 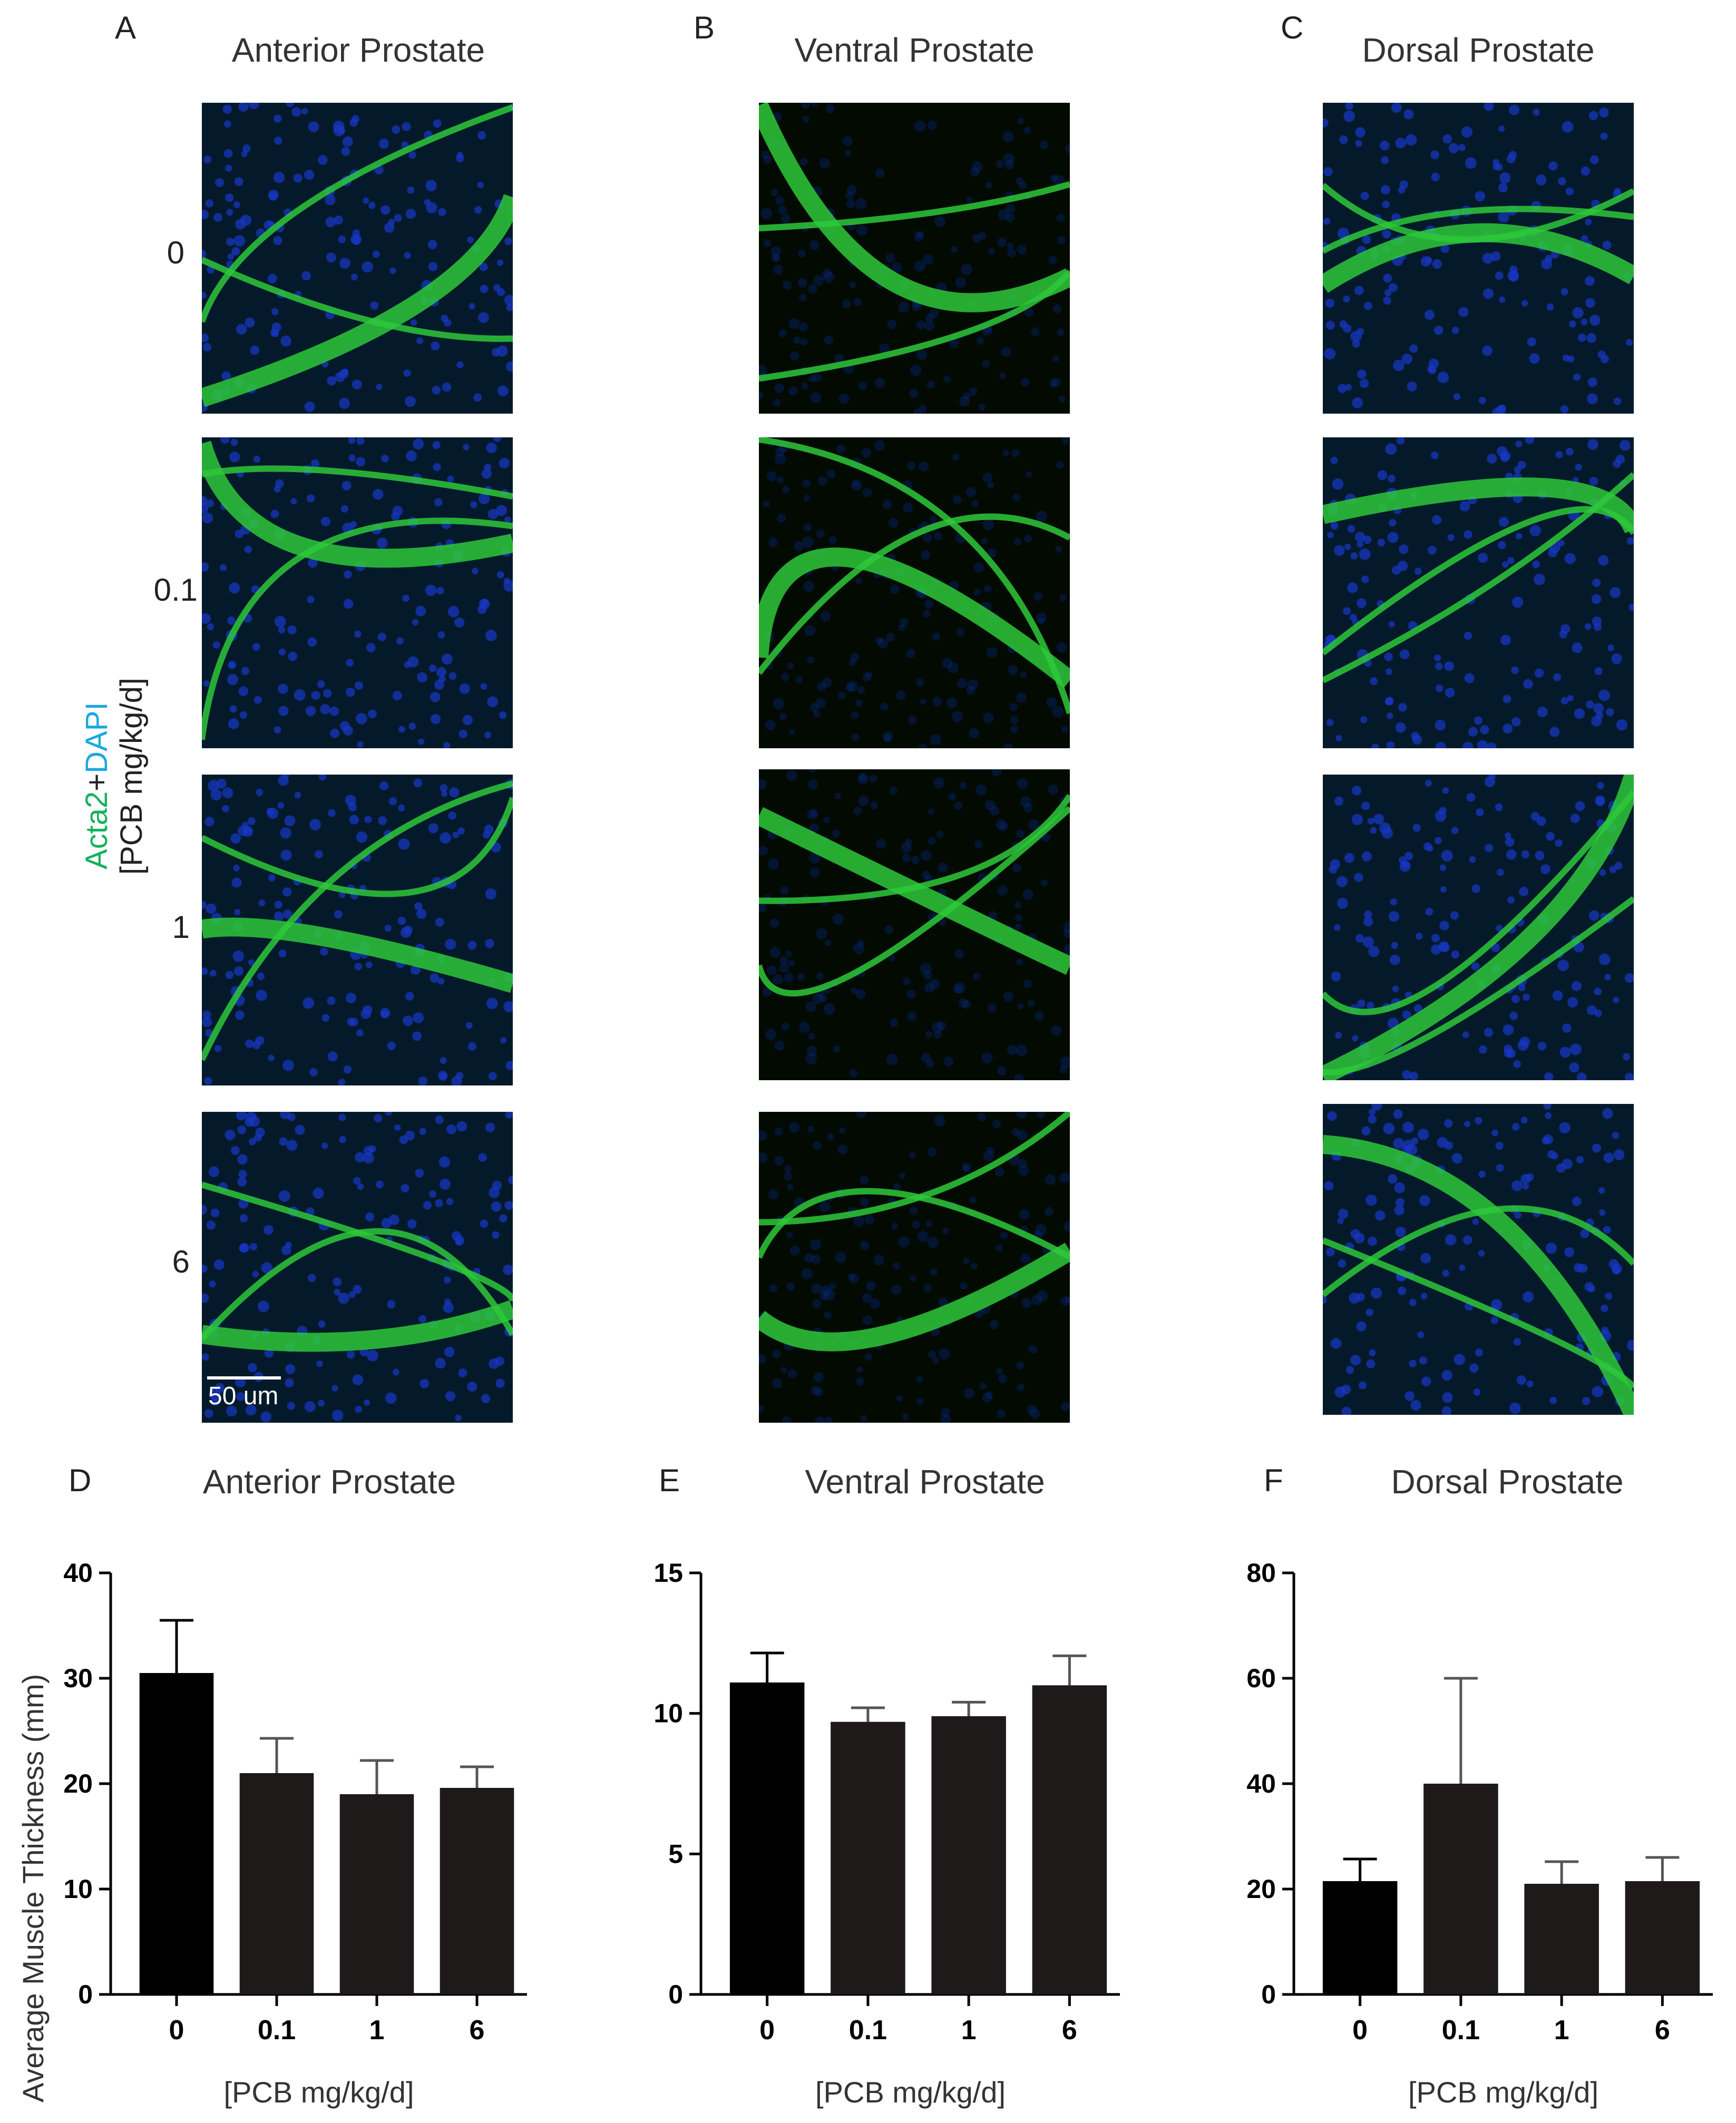 I want to click on x-axis-label-ventral: [PCB mg/kg/d], so click(x=910, y=2092).